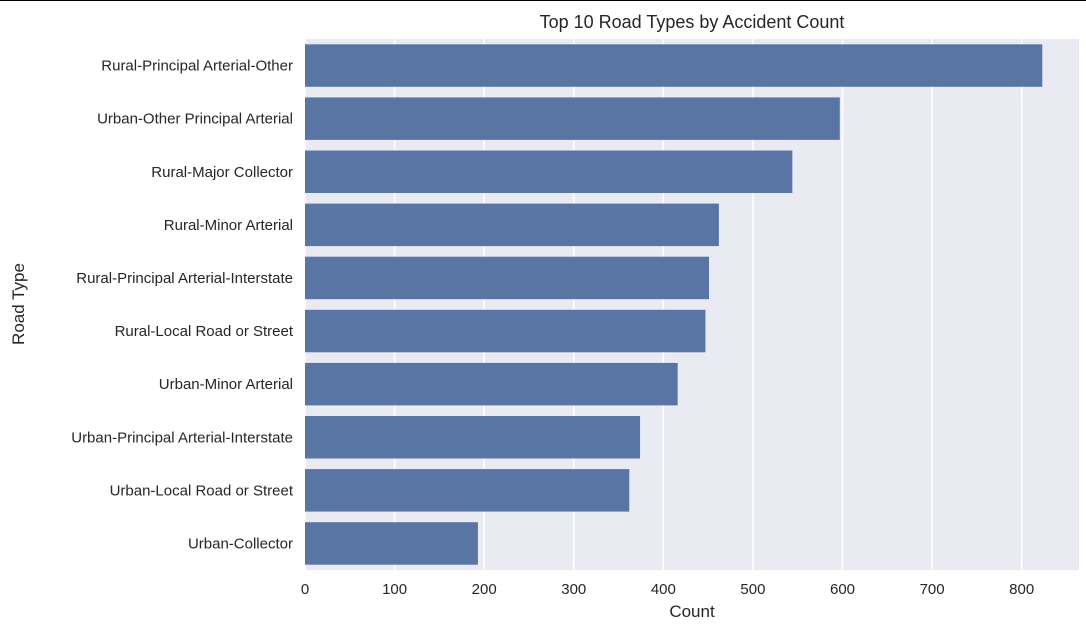 This screenshot has width=1086, height=634. What do you see at coordinates (842, 589) in the screenshot?
I see `x-tick-label: 600` at bounding box center [842, 589].